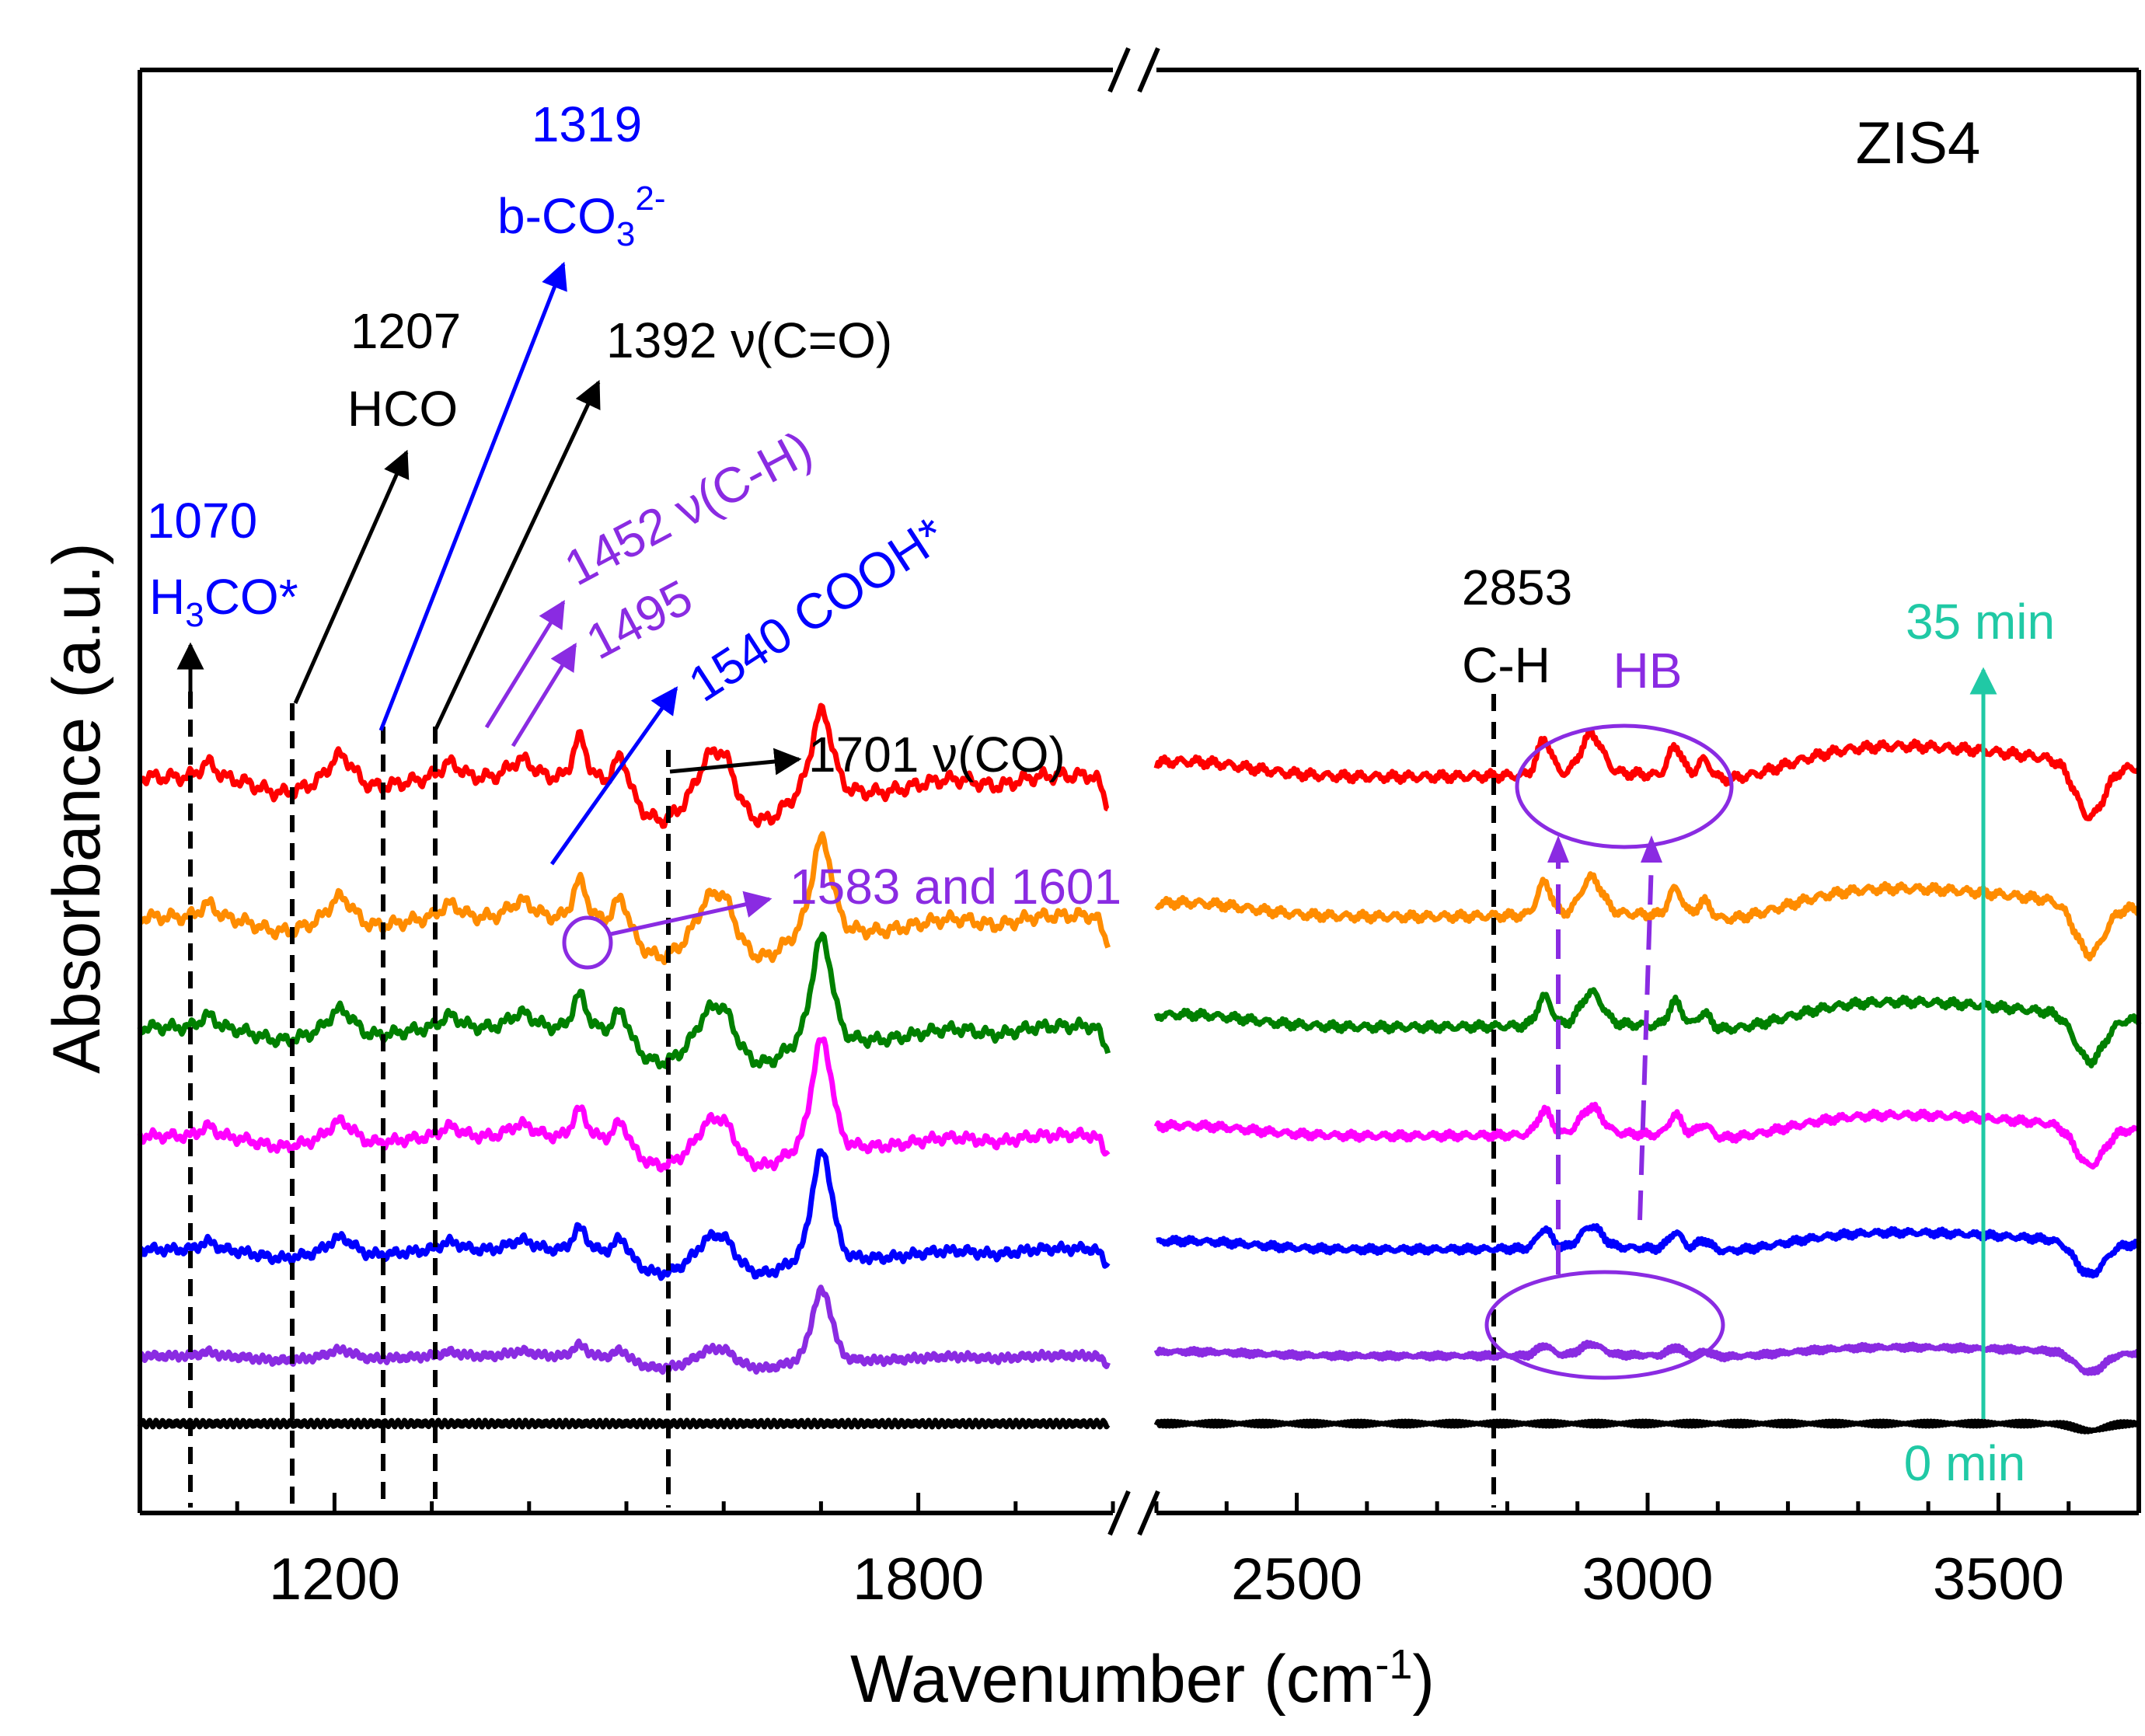  Describe the element at coordinates (1517, 587) in the screenshot. I see `label-2853-number: 2853` at that location.